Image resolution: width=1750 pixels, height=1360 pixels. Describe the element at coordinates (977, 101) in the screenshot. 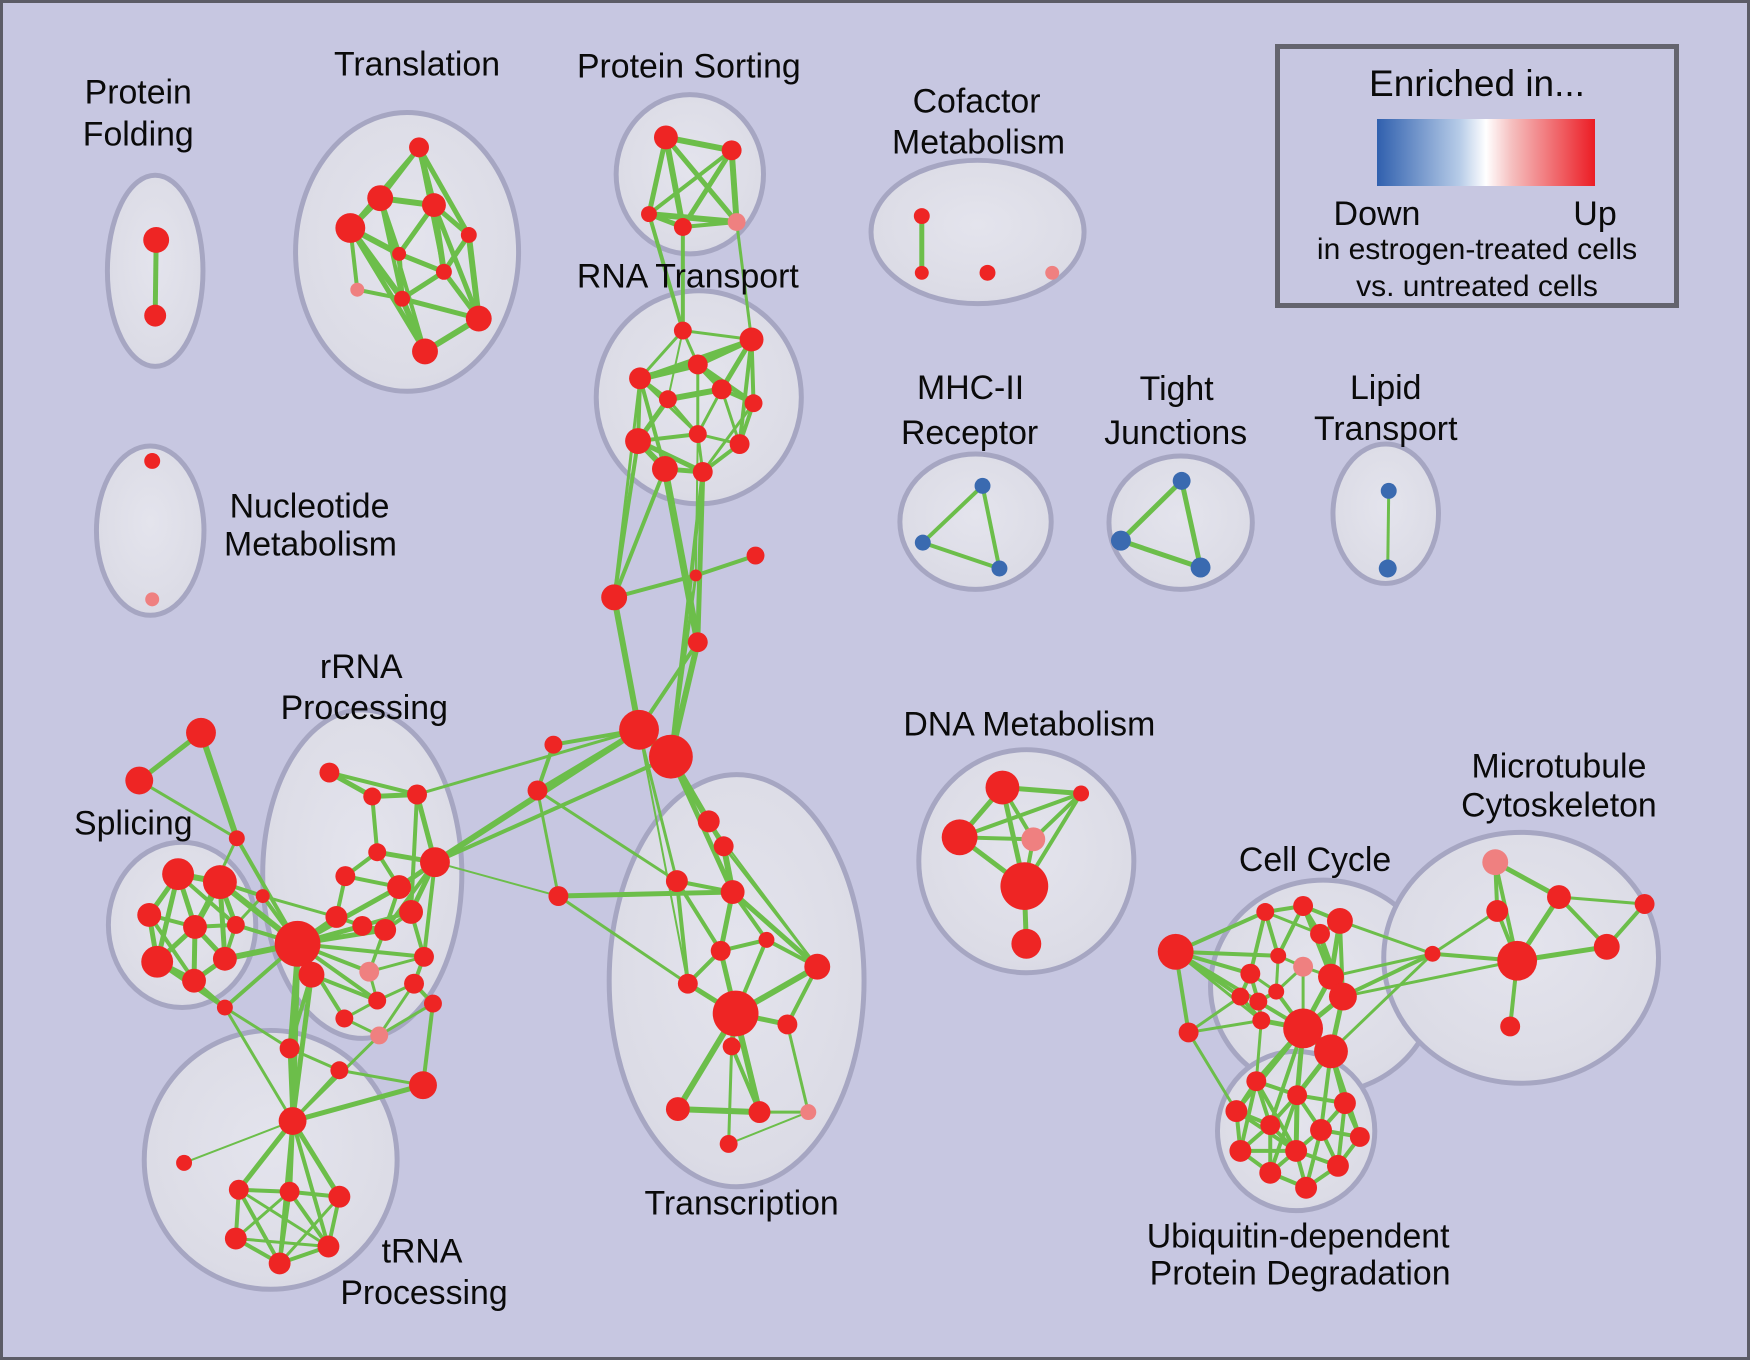

I see `cluster-label: Cofactor` at that location.